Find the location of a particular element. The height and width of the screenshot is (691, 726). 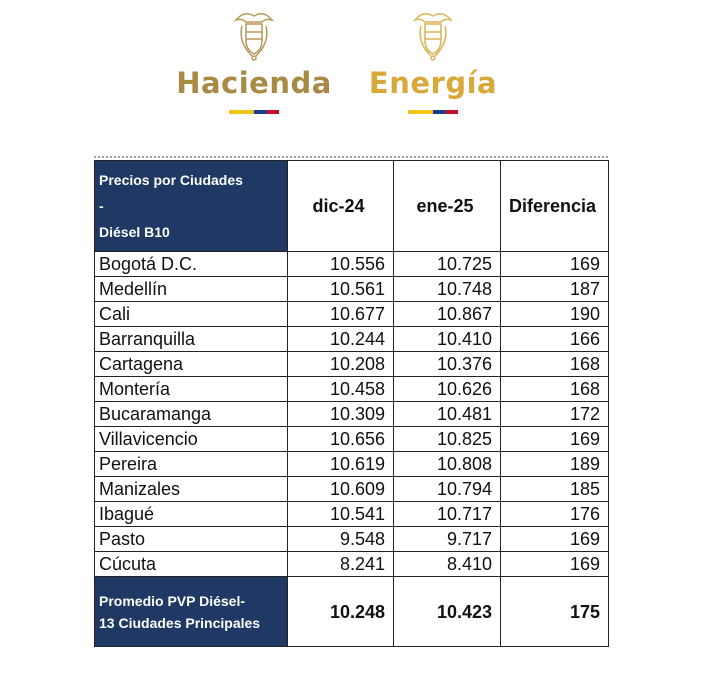

table-row: Ibagué 10.541 10.717 176 is located at coordinates (351, 514).